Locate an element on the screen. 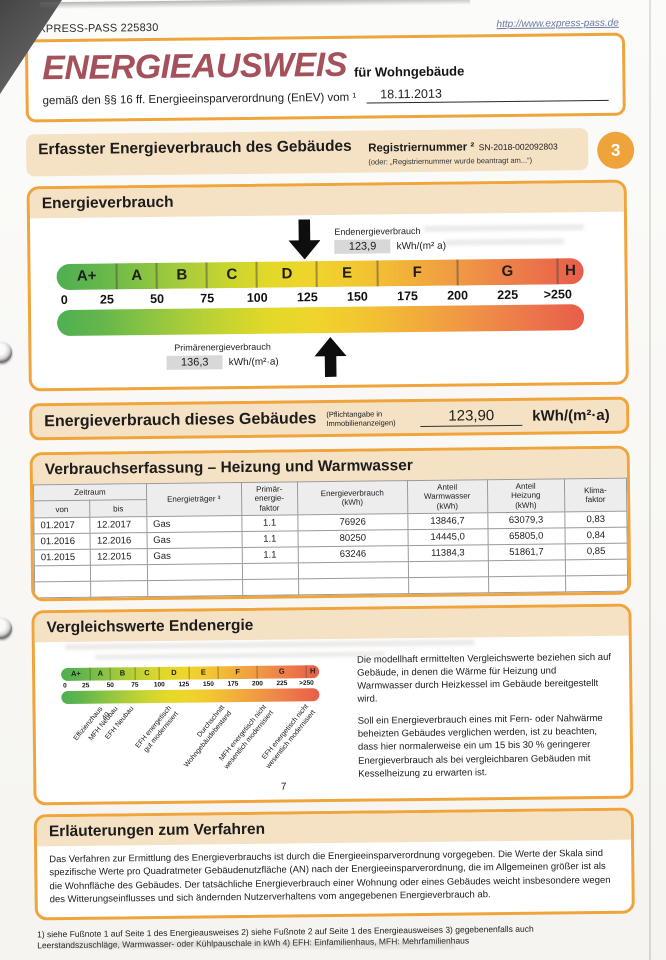 The height and width of the screenshot is (960, 666). cell-von: 01.2015 is located at coordinates (62, 557).